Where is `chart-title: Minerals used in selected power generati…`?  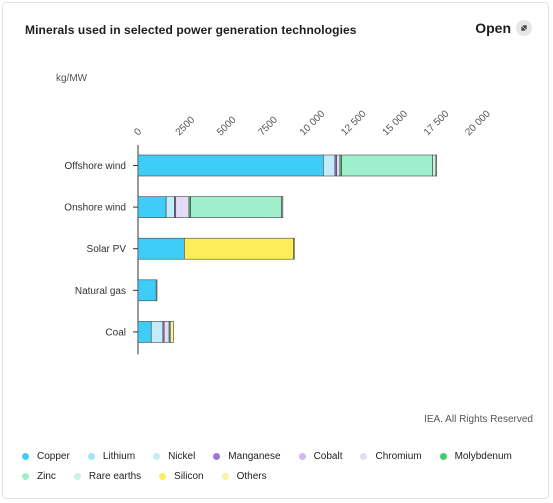
chart-title: Minerals used in selected power generati… is located at coordinates (191, 30).